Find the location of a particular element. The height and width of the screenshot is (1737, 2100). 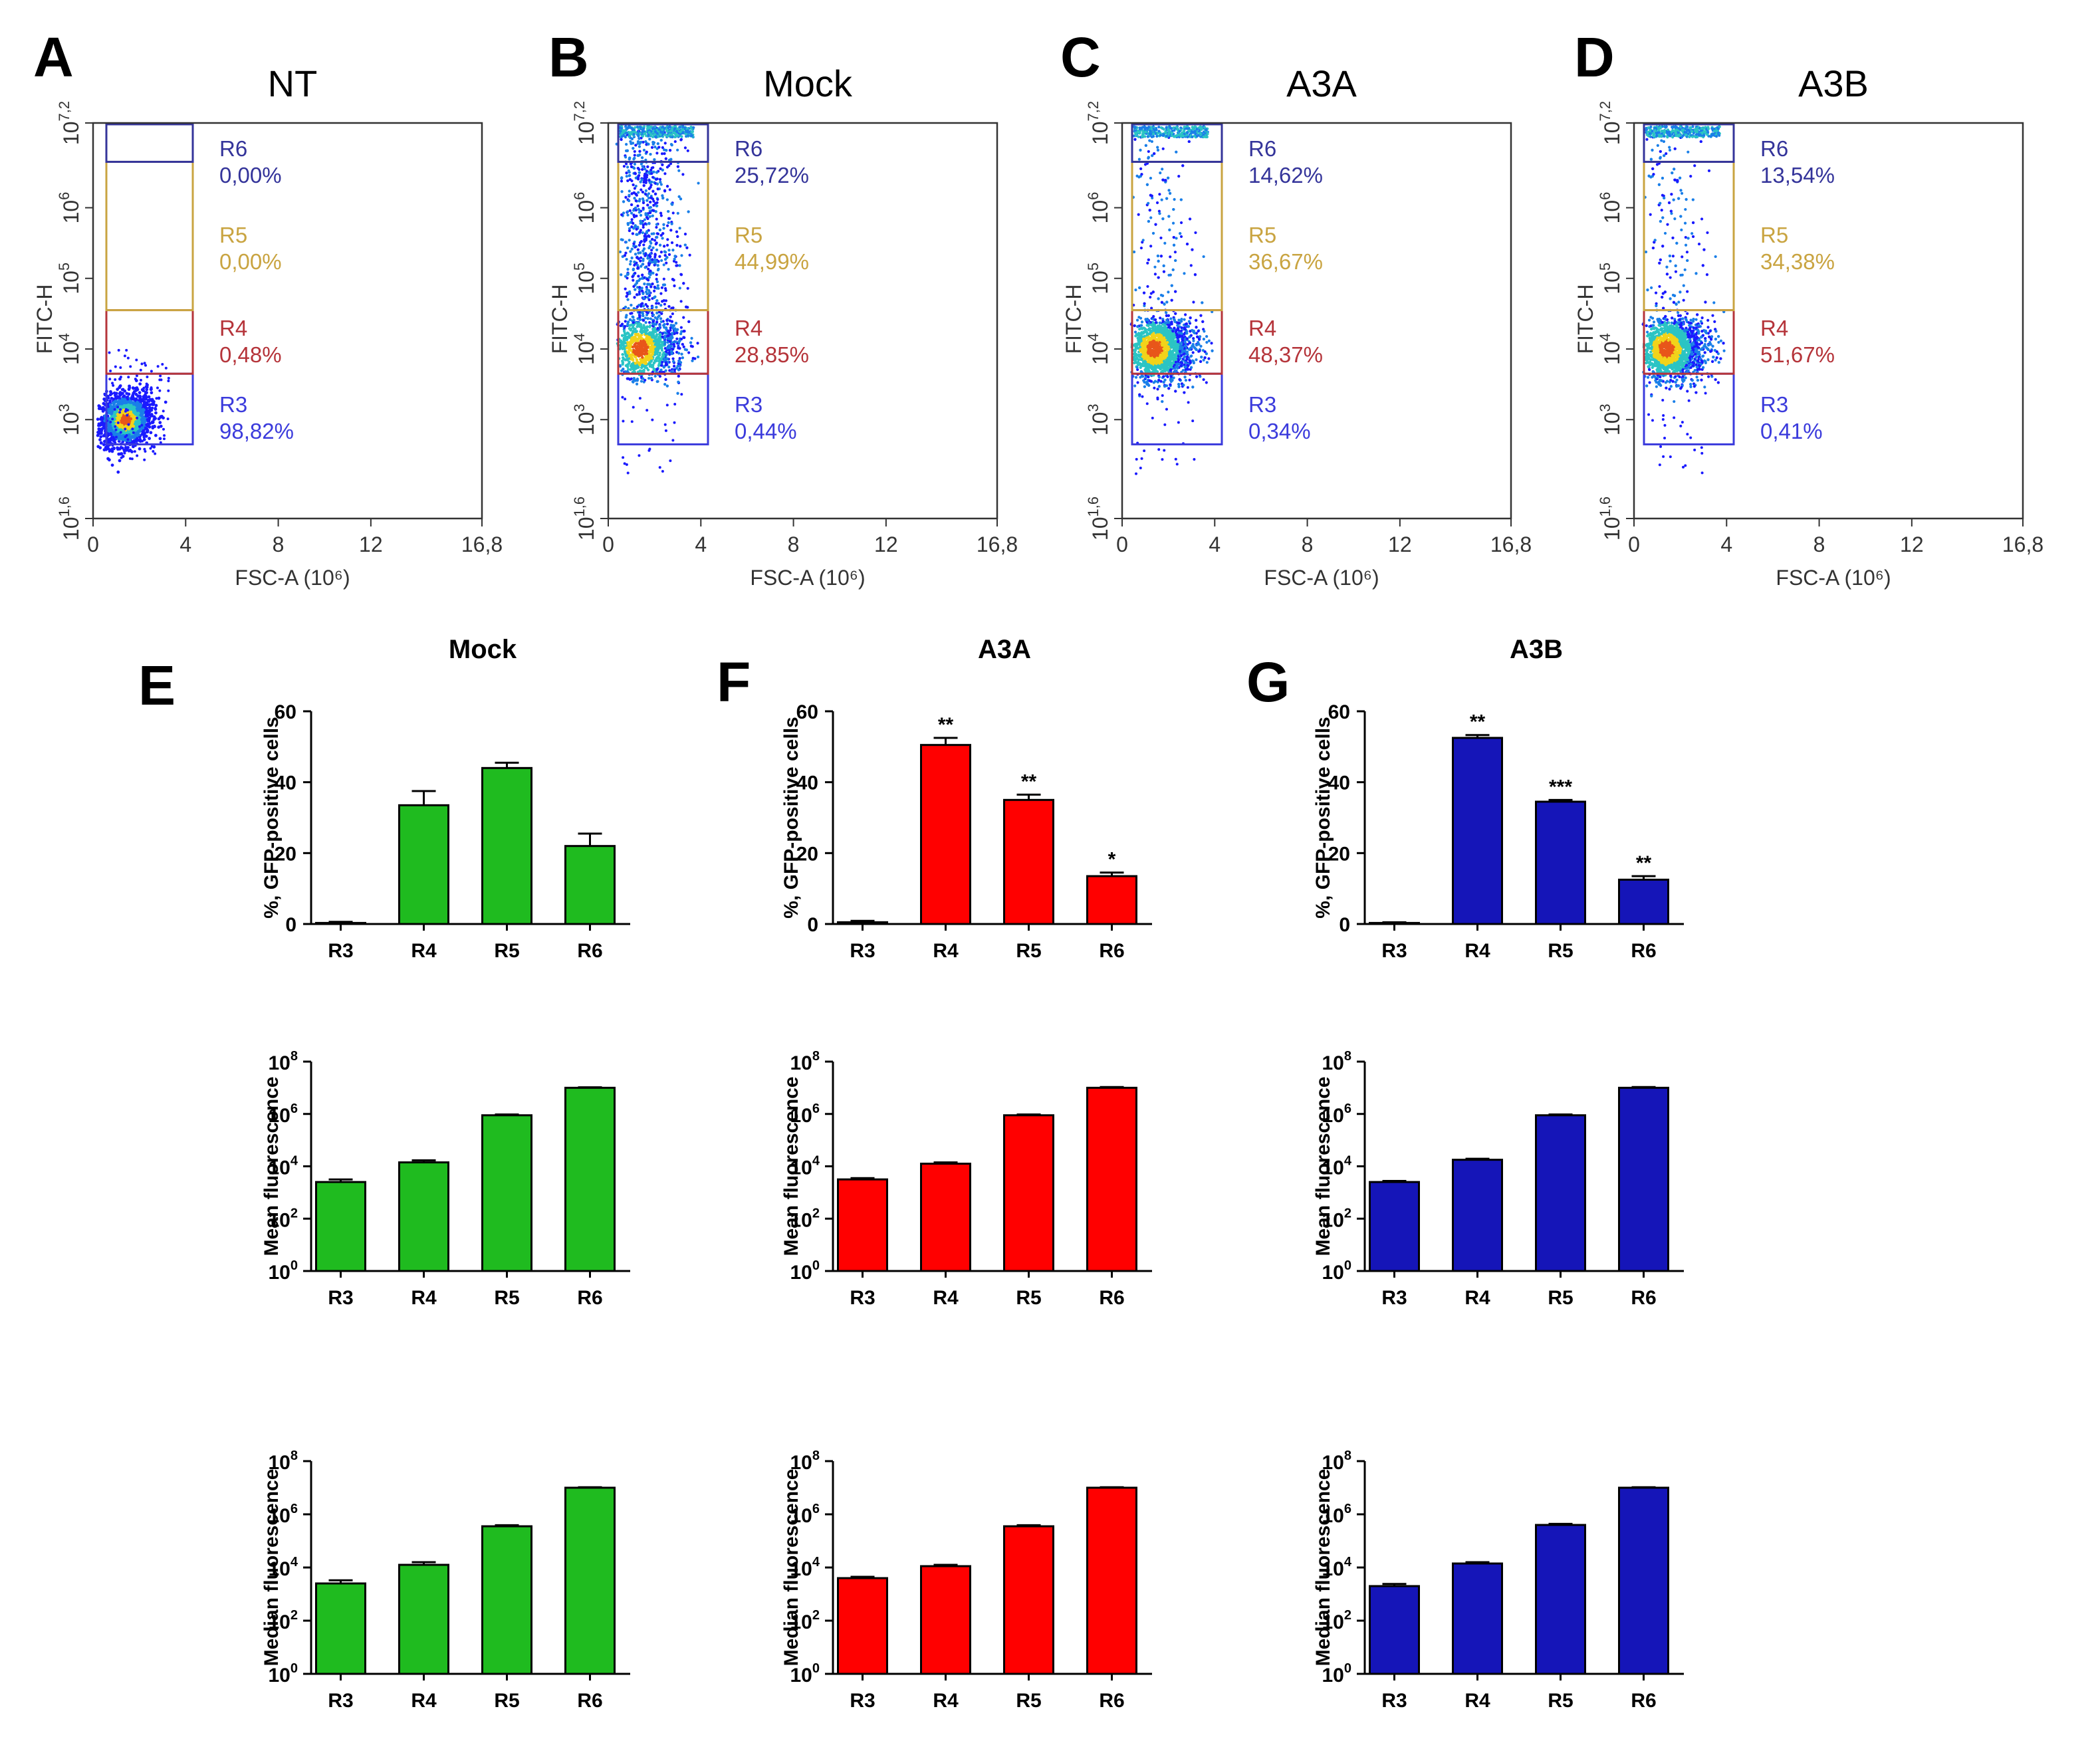

y-tick-label: 104 is located at coordinates (69, 349).